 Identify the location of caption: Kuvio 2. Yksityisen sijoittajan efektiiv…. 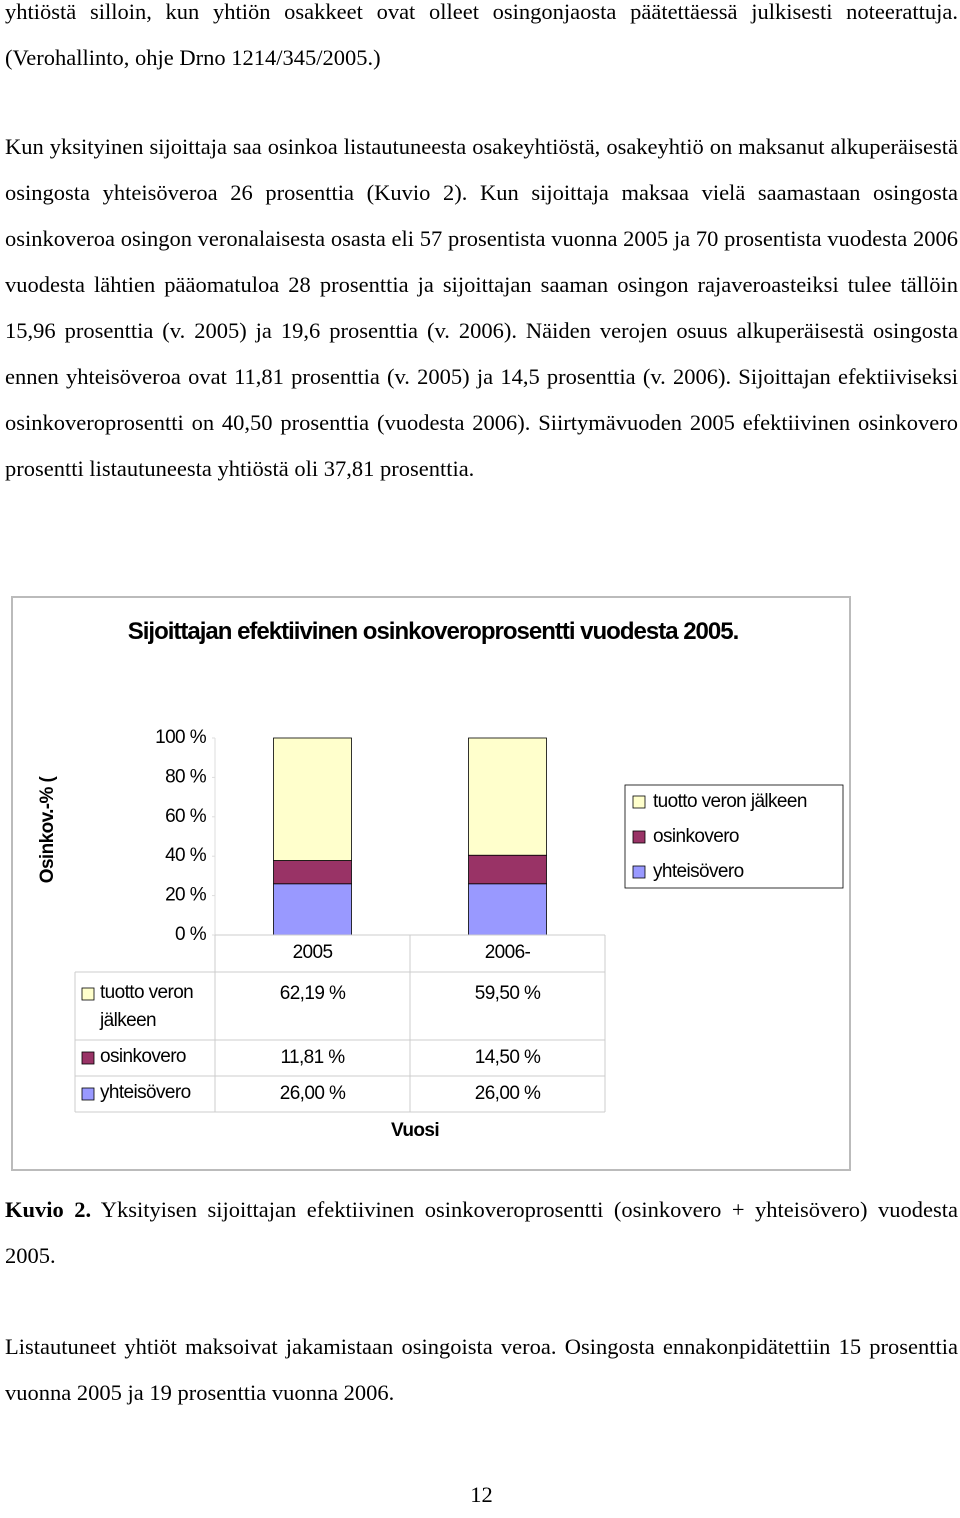
(481, 1233).